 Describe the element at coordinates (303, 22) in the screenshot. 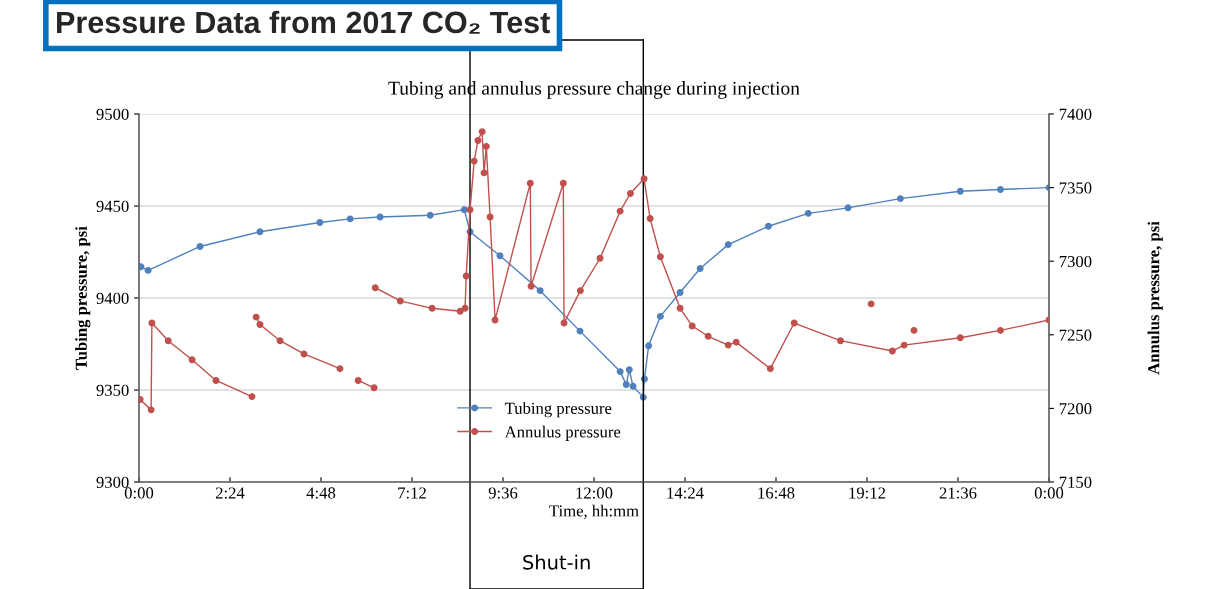

I see `text: Pressure Data from 2017 CO₂ Test` at that location.